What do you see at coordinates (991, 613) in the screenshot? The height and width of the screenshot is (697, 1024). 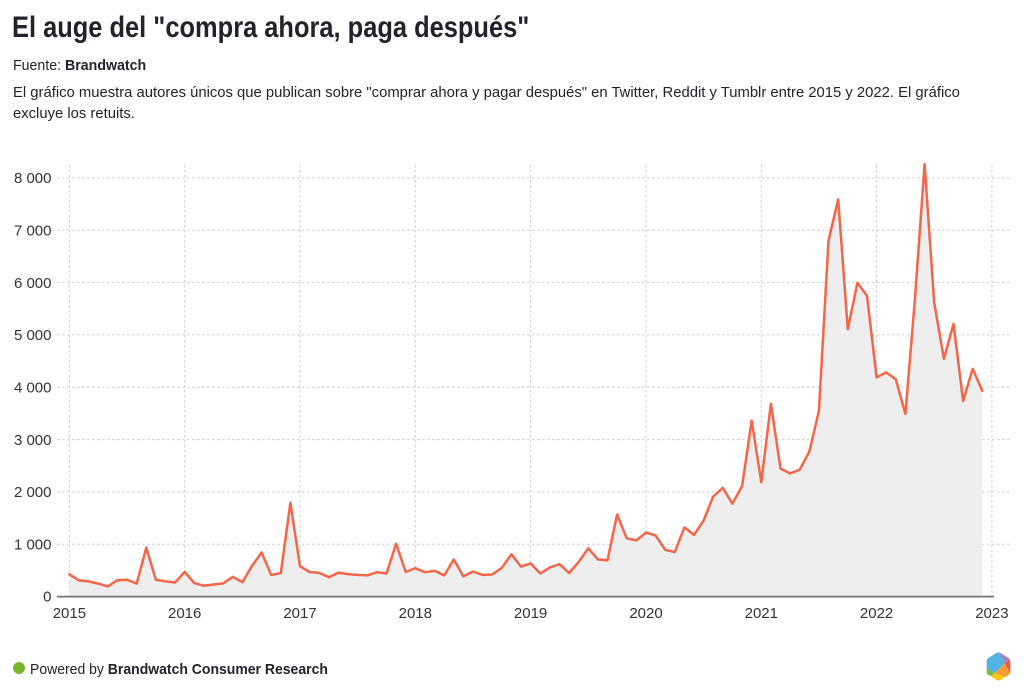 I see `svg-text: 2023` at bounding box center [991, 613].